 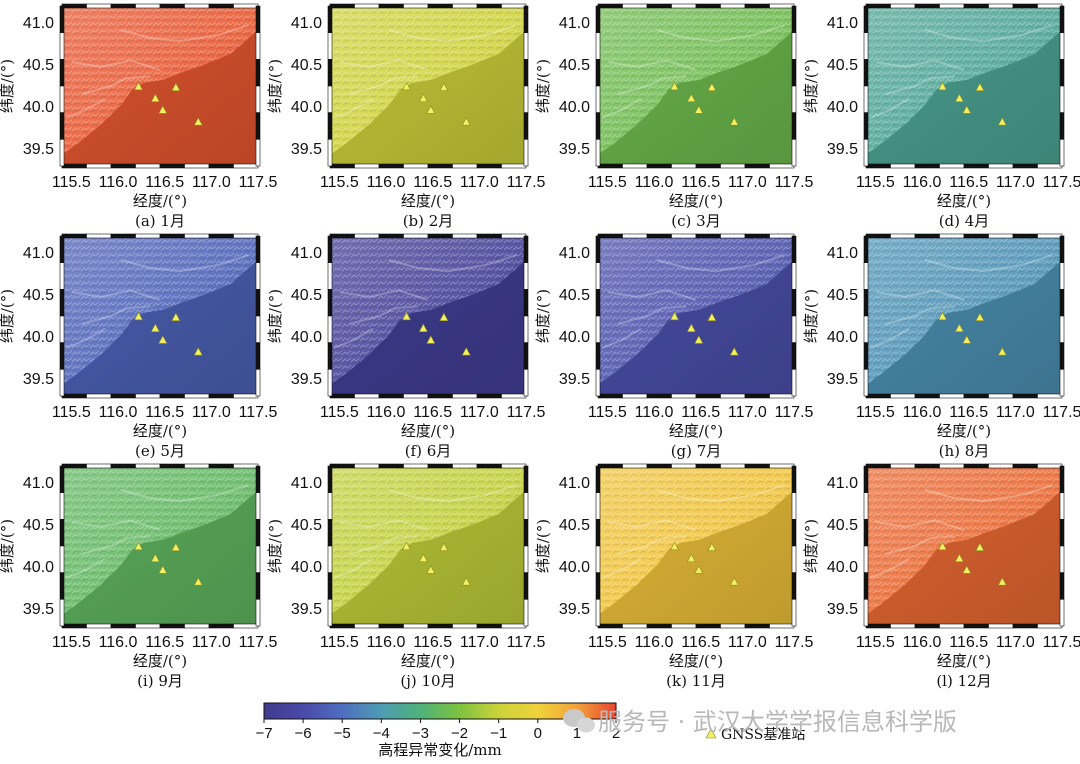 What do you see at coordinates (579, 721) in the screenshot?
I see `wechat-icon` at bounding box center [579, 721].